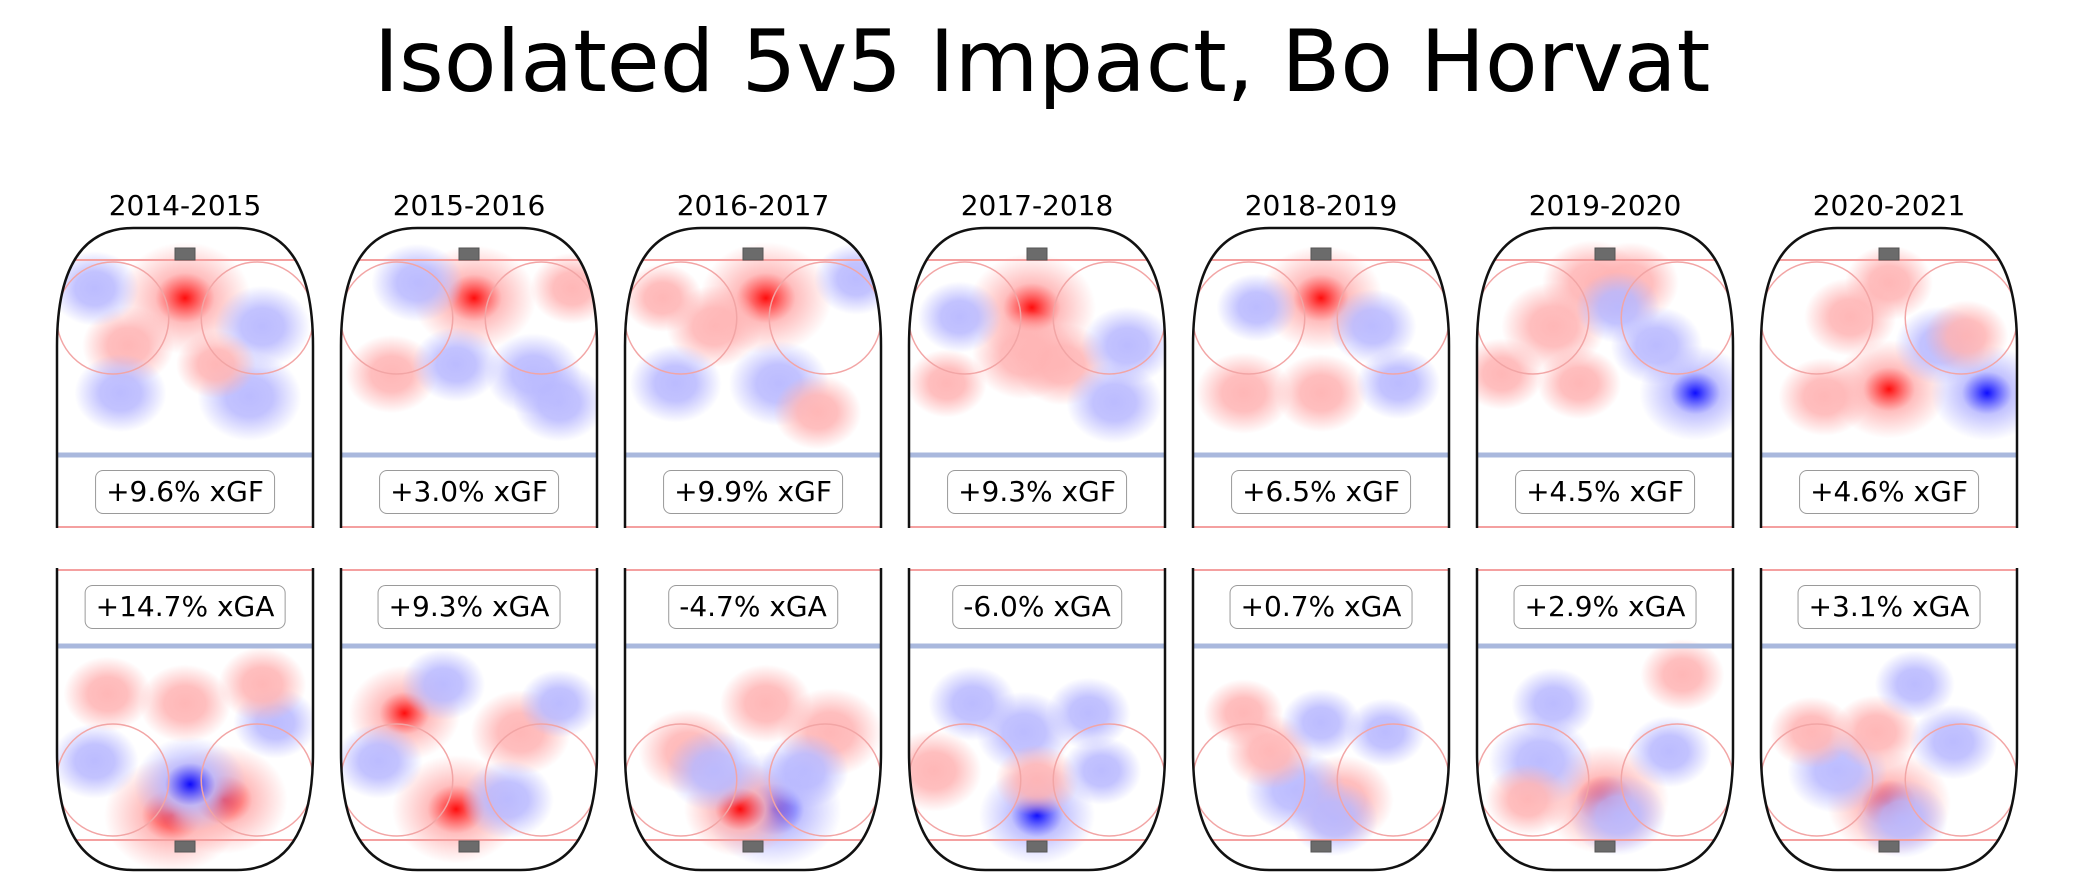 The image size is (2084, 890). I want to click on xga-label: +2.9% xGA, so click(1605, 607).